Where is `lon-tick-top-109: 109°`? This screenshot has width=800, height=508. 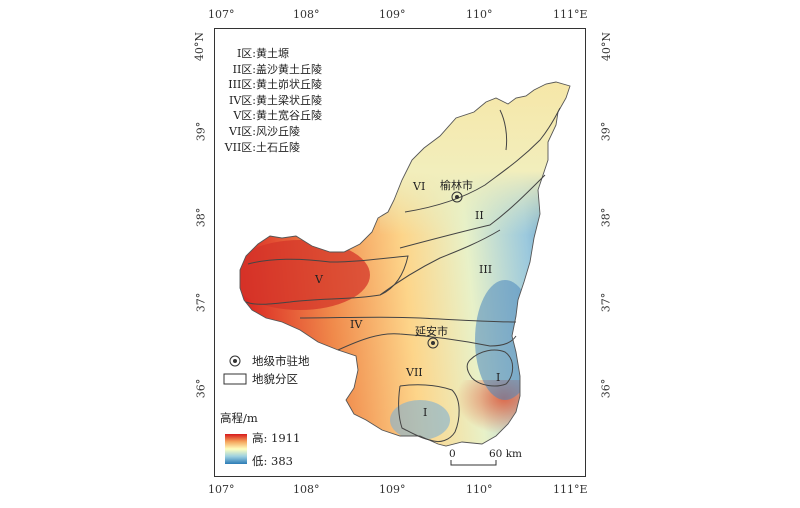 lon-tick-top-109: 109° is located at coordinates (392, 14).